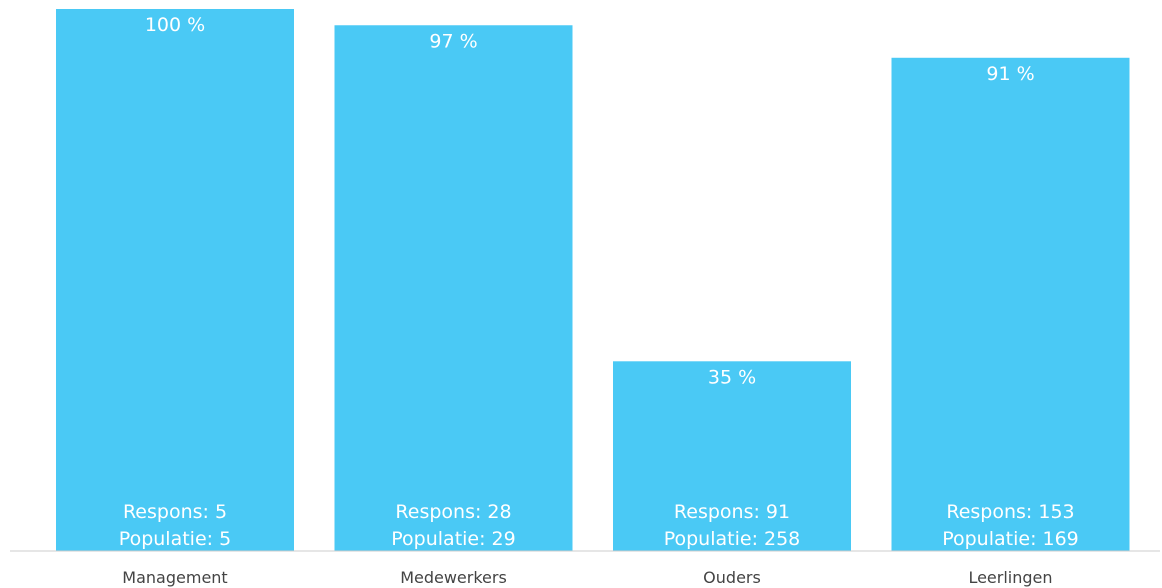 This screenshot has height=588, width=1162. What do you see at coordinates (175, 539) in the screenshot?
I see `populatie-label: Populatie: 5` at bounding box center [175, 539].